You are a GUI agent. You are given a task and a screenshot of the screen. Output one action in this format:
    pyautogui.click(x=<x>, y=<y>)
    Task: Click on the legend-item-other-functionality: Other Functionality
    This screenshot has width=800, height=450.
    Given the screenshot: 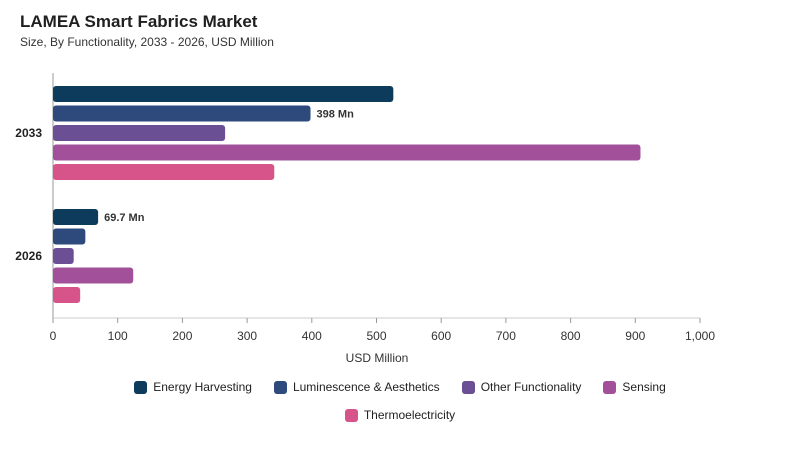 What is the action you would take?
    pyautogui.click(x=521, y=387)
    